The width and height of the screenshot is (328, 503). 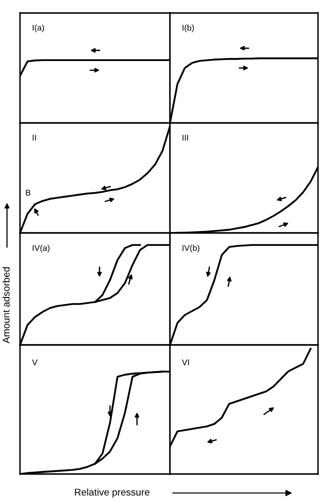 What do you see at coordinates (191, 248) in the screenshot?
I see `chart-title: IV(b)` at bounding box center [191, 248].